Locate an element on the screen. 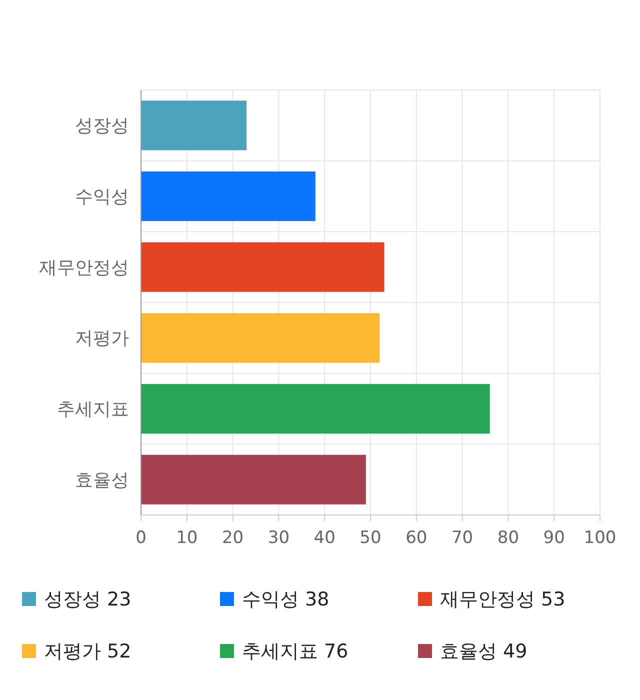 This screenshot has width=640, height=700. x-tick-label: 100 is located at coordinates (600, 538).